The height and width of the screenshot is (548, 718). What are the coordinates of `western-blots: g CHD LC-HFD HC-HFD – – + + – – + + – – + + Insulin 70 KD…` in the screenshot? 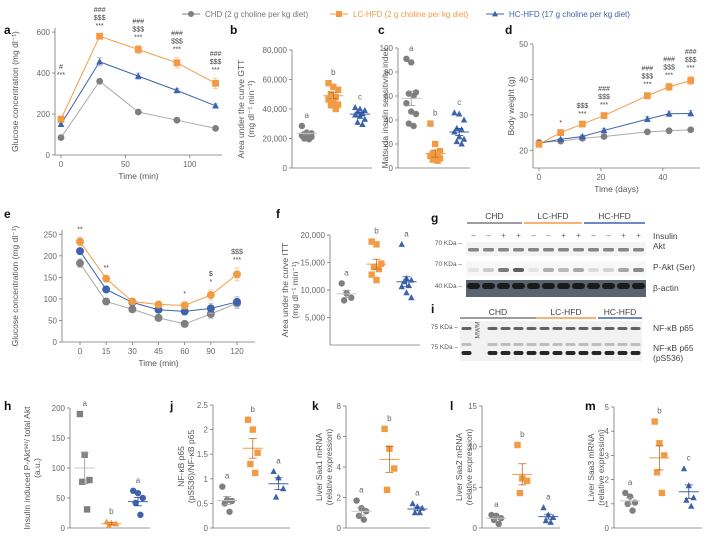 It's located at (563, 287).